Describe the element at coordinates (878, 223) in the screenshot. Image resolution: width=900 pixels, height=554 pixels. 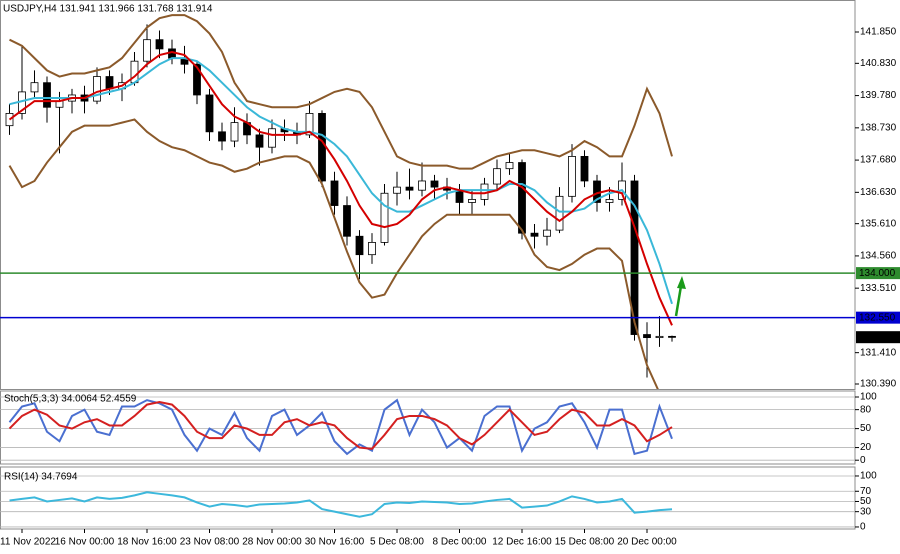
I see `y-tick-label: 135.610` at that location.